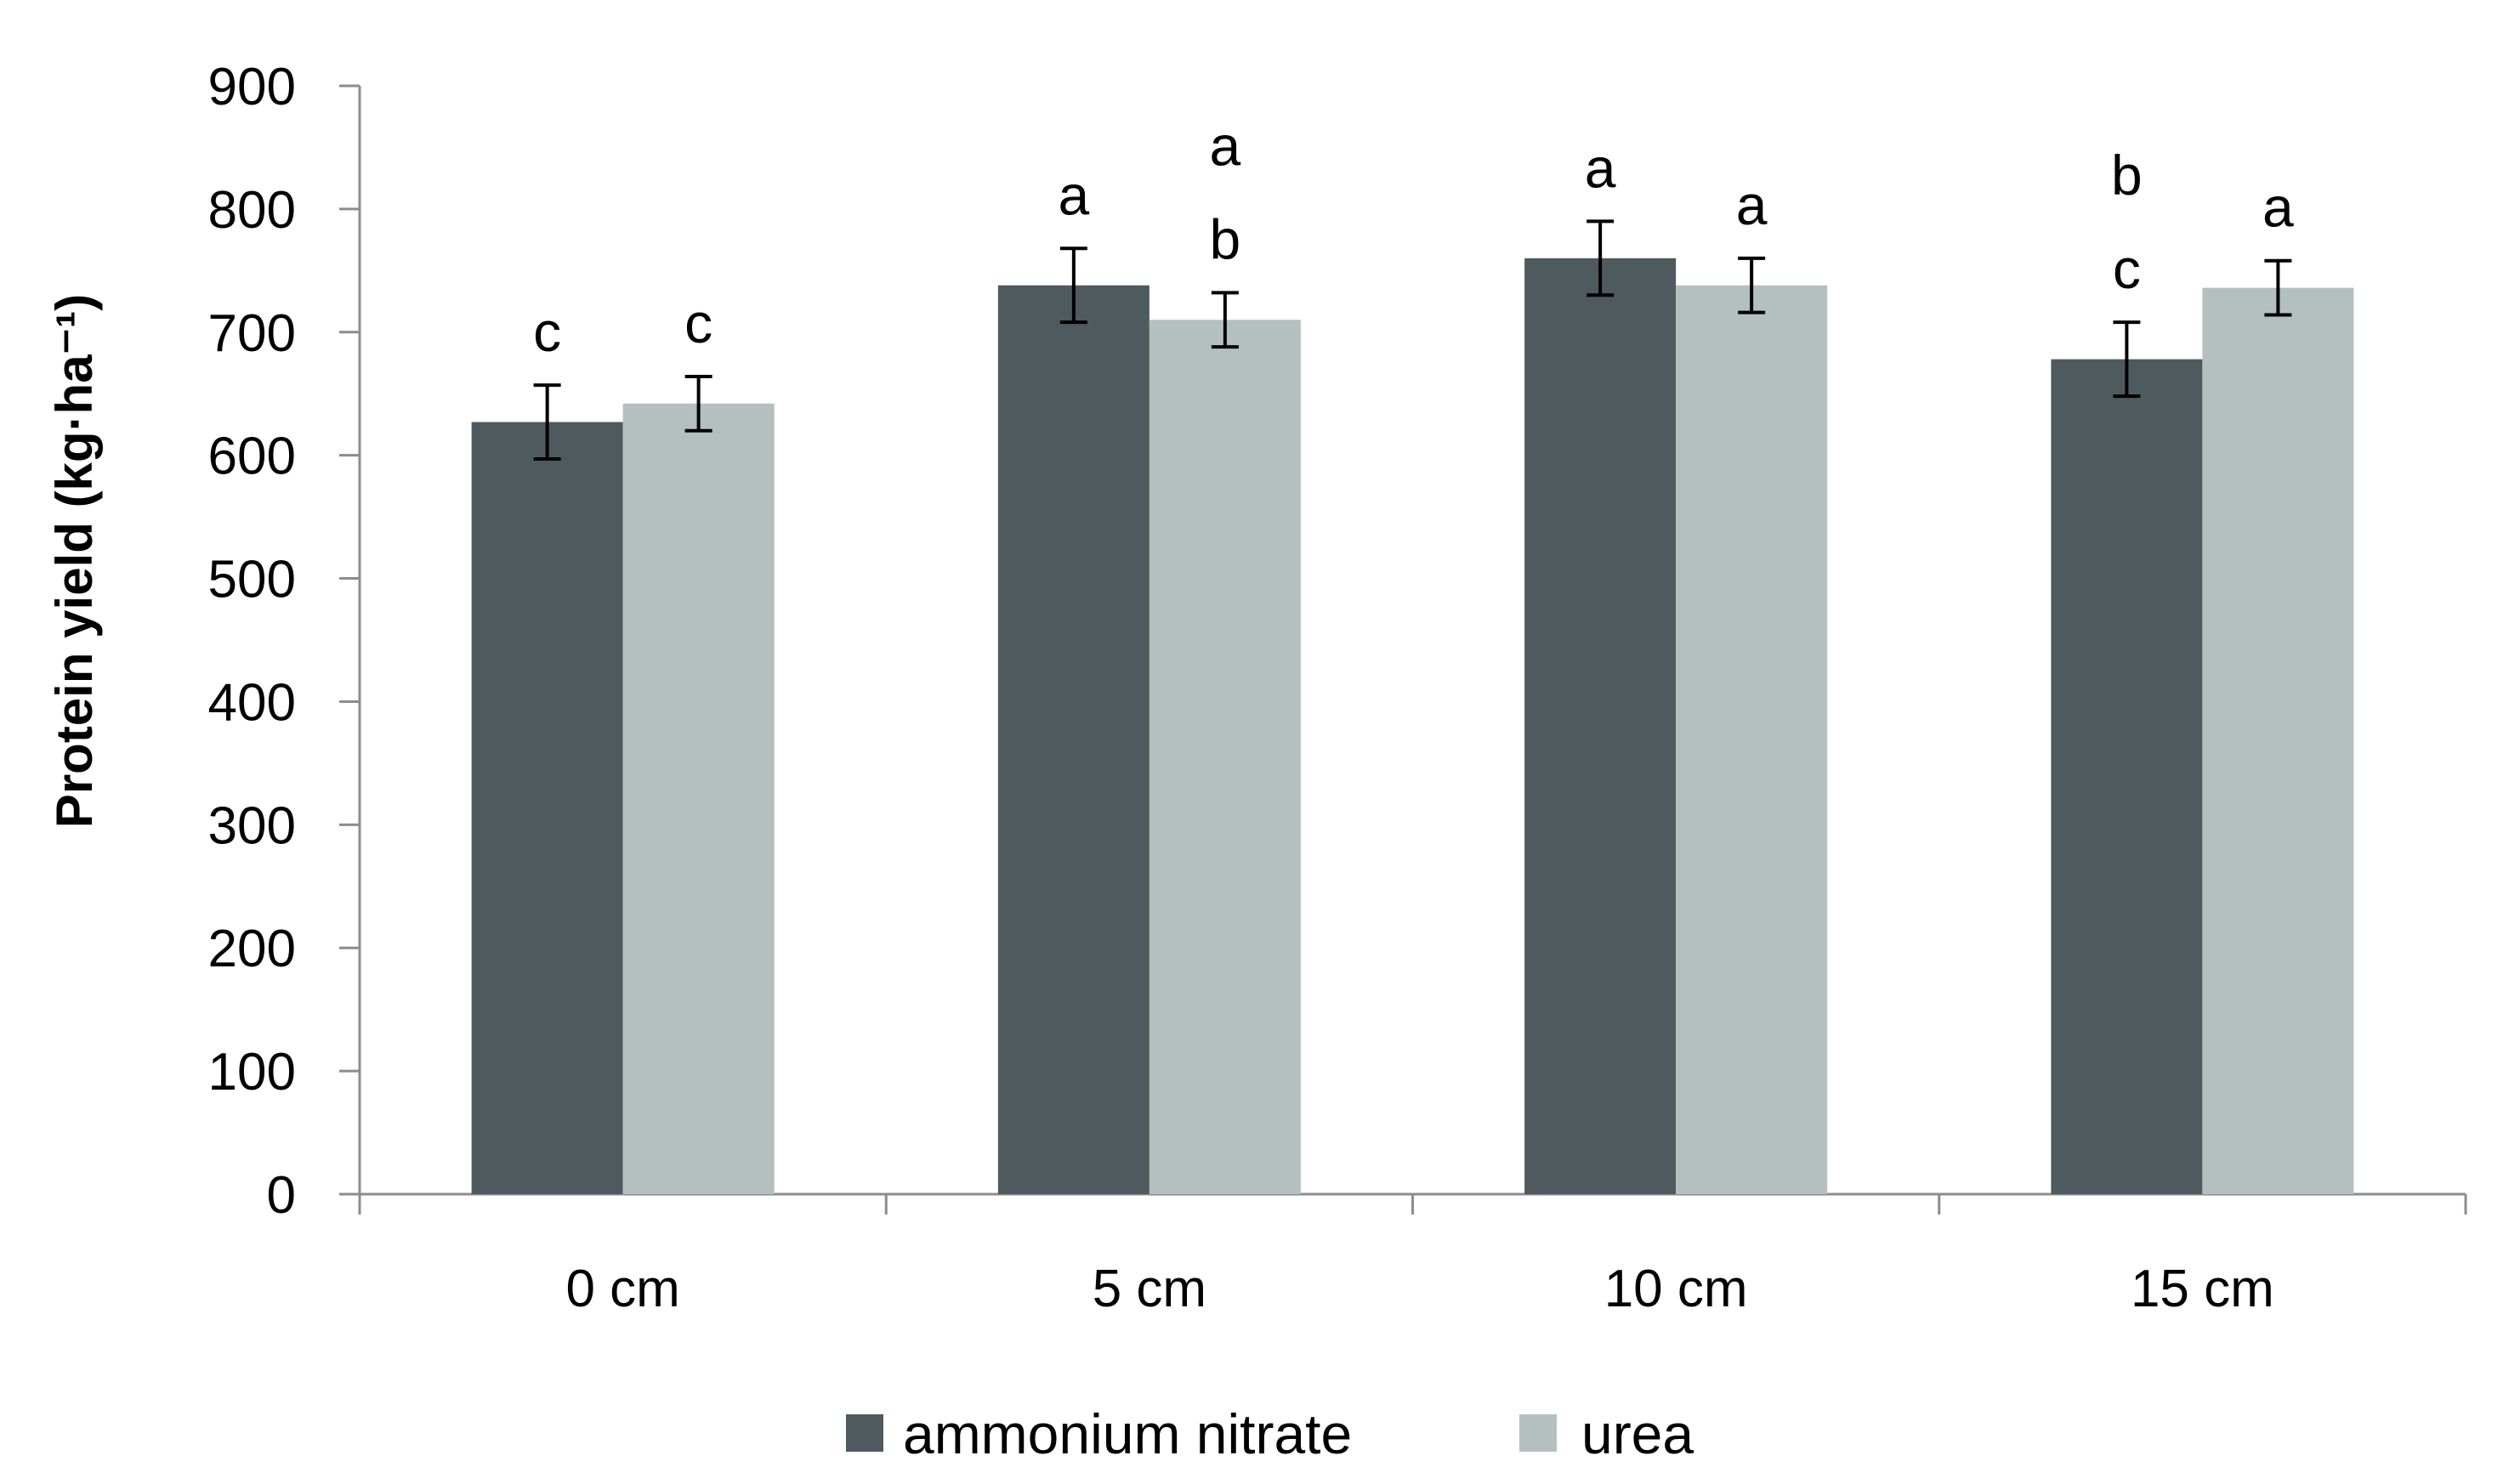 This screenshot has width=2509, height=1484. I want to click on legend-label: urea, so click(1637, 1433).